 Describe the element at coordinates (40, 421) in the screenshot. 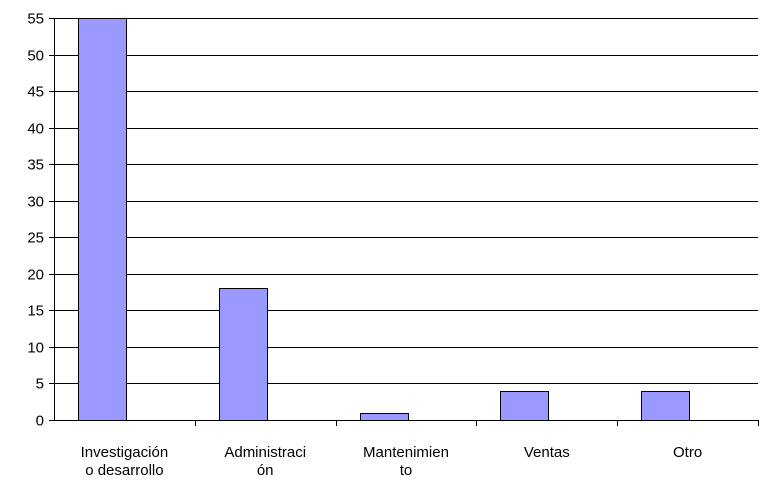

I see `y-tick-label: 0` at that location.